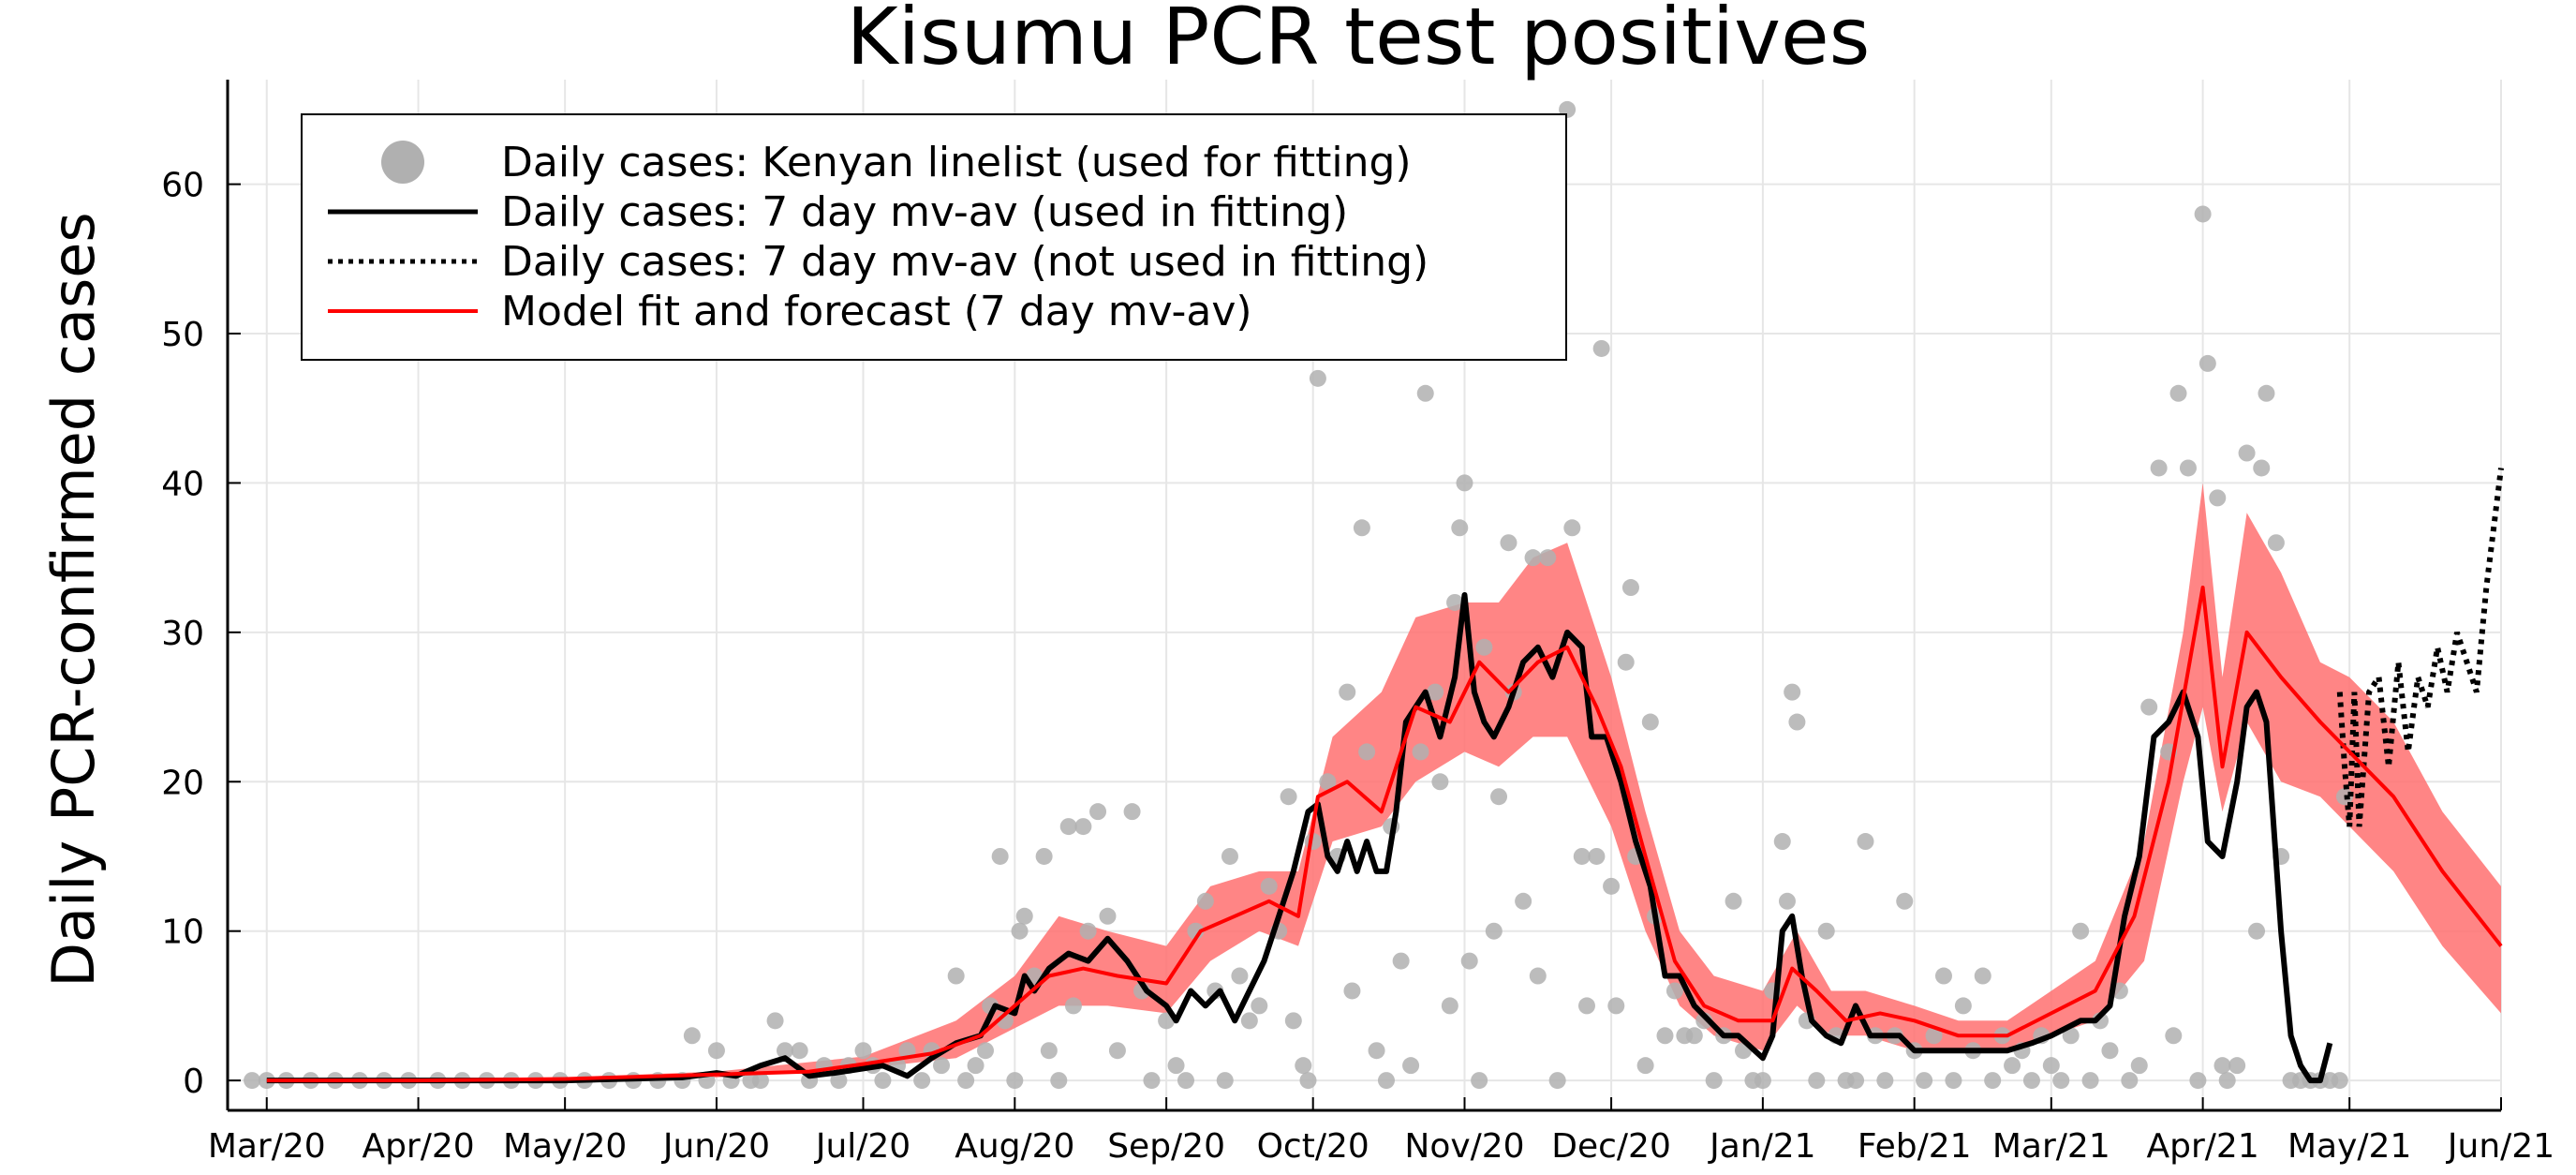  What do you see at coordinates (183, 933) in the screenshot?
I see `y-tick-label: 10` at bounding box center [183, 933].